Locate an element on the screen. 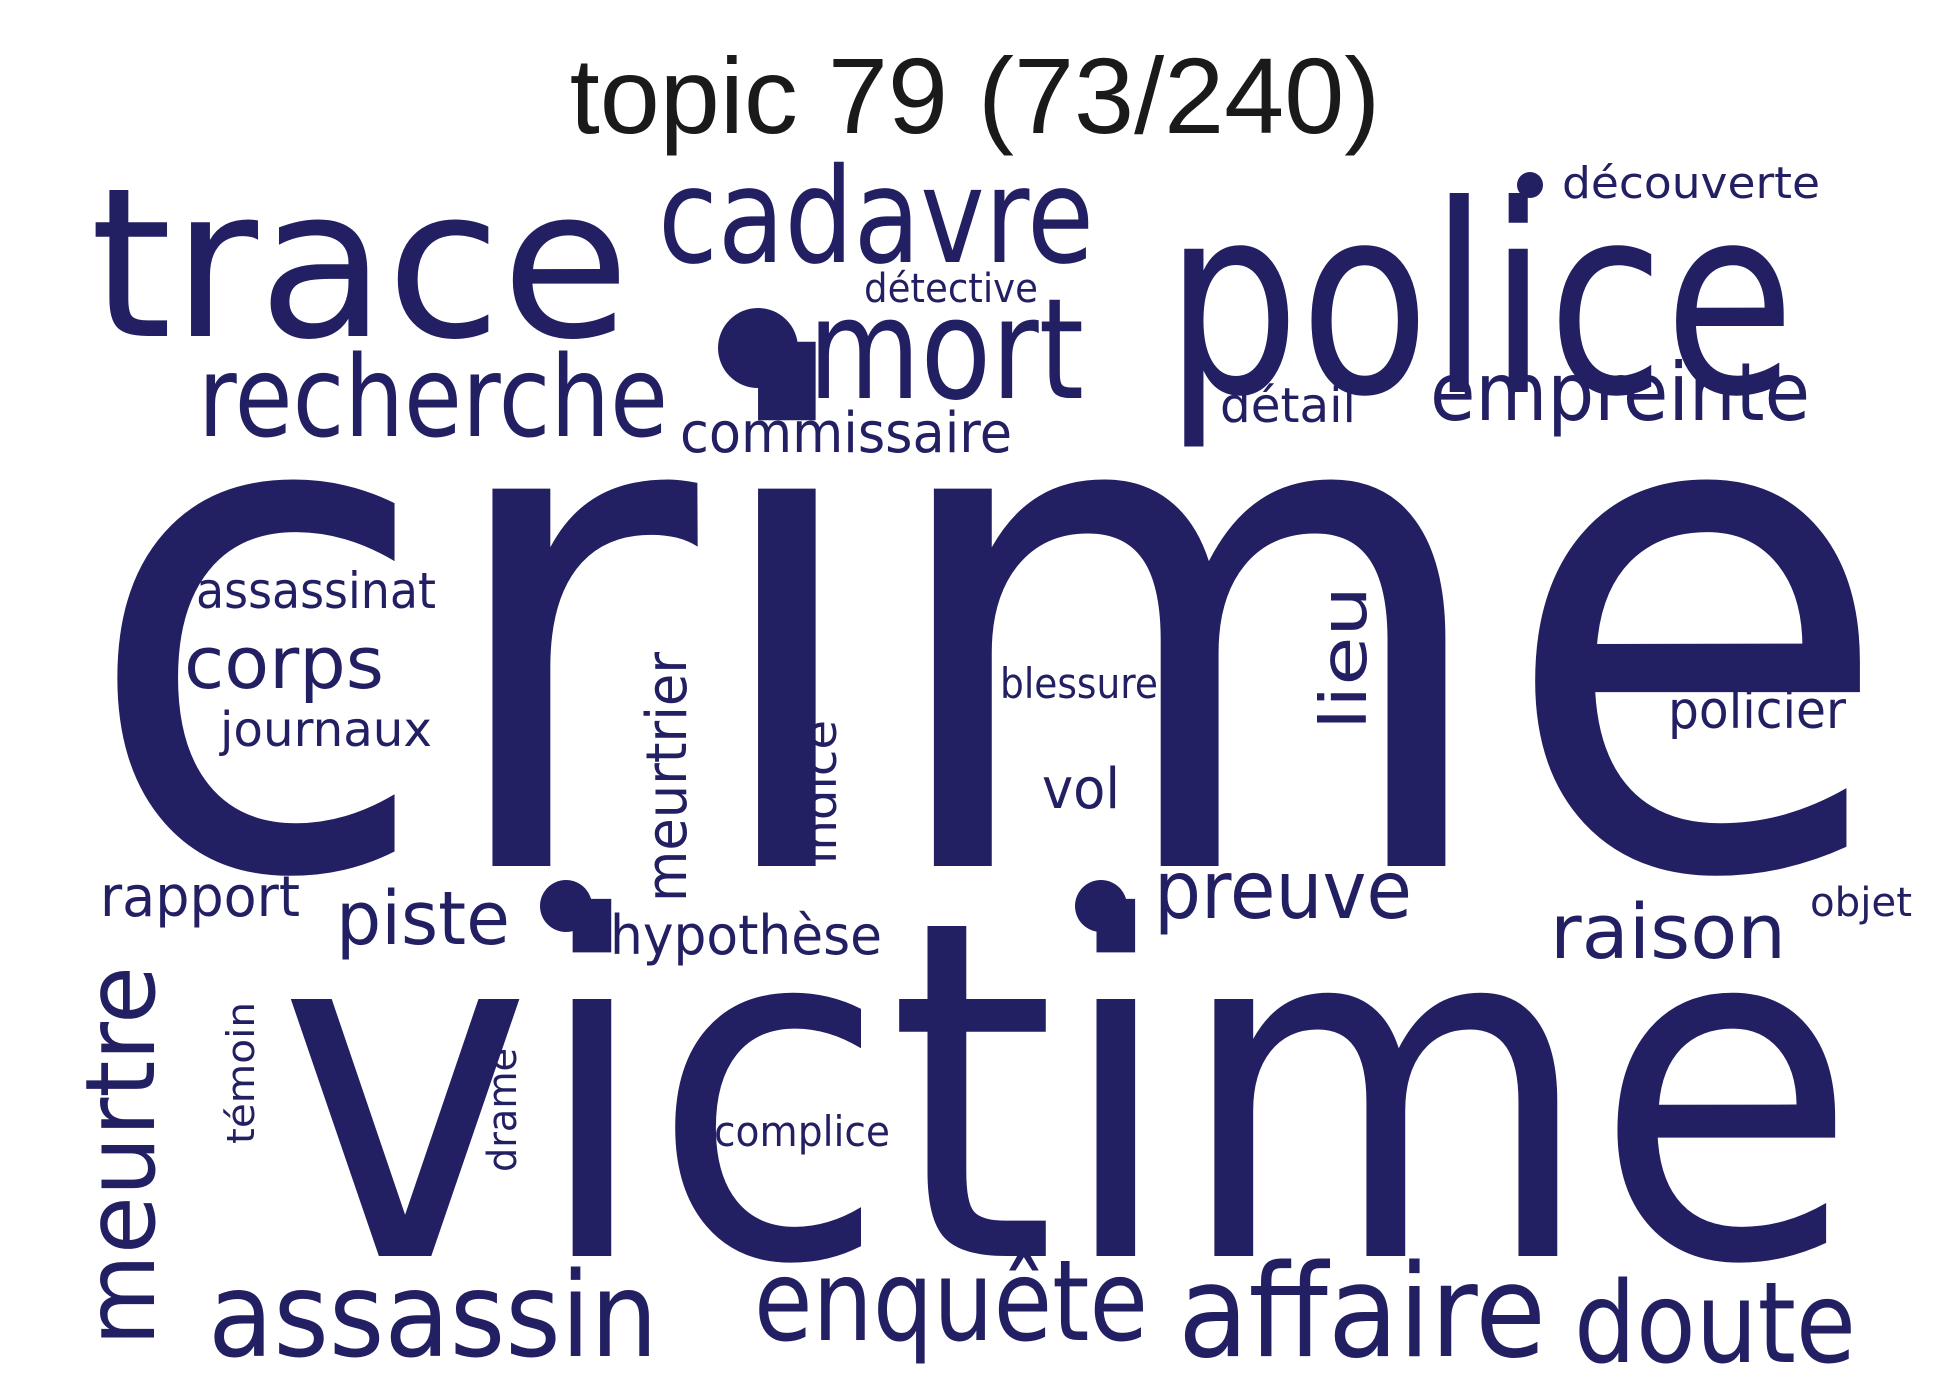  word-empreinte: empreinte is located at coordinates (1620, 392).